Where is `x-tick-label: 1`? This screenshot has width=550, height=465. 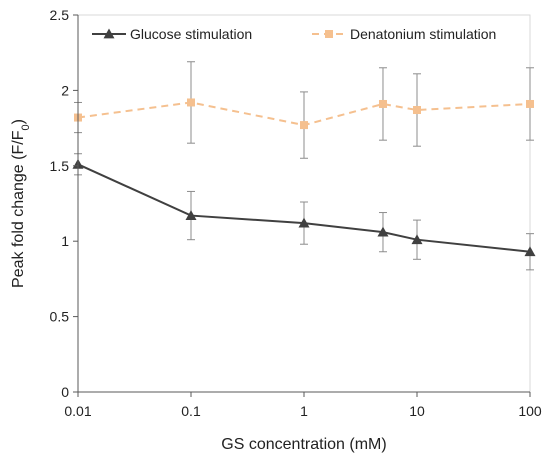
x-tick-label: 1 is located at coordinates (304, 411).